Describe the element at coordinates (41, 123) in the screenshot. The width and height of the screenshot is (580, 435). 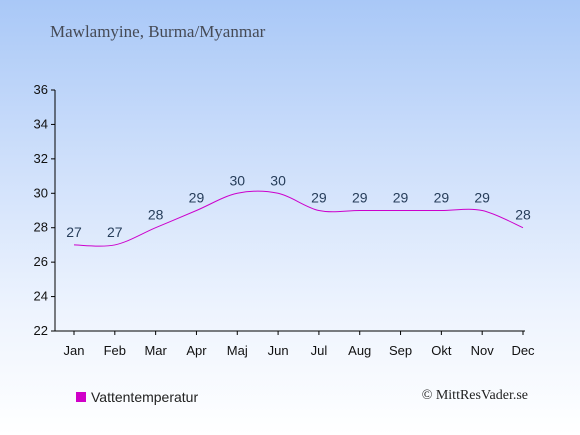
I see `y-tick-label: 34` at that location.